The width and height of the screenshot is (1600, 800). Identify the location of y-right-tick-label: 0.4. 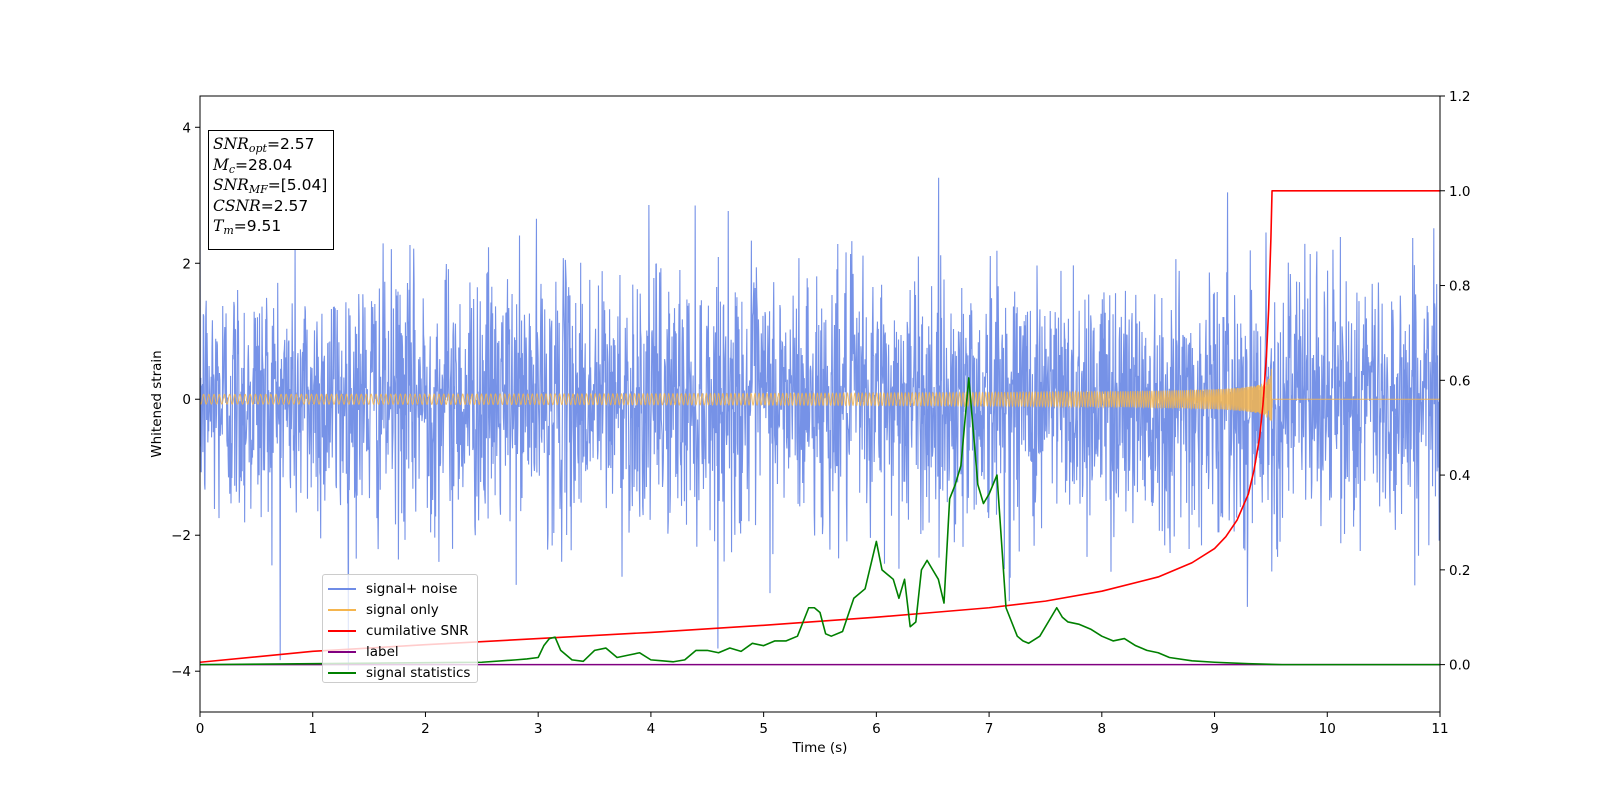
(1459, 476).